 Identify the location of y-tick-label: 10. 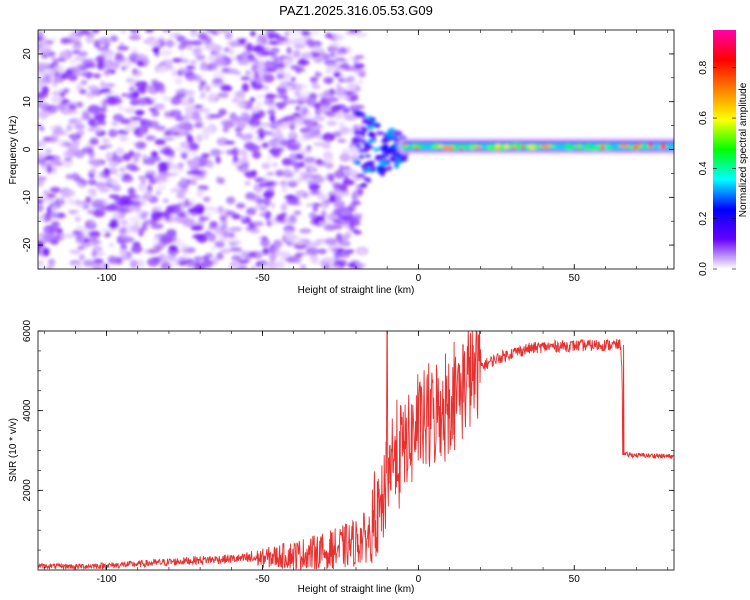
(27, 102).